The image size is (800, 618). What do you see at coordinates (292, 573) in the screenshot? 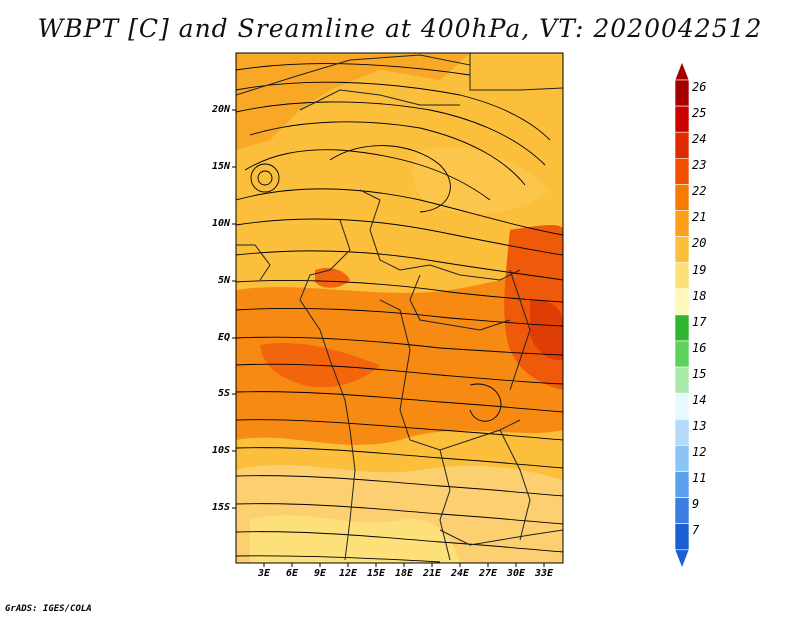
I see `lon-label: 6E` at bounding box center [292, 573].